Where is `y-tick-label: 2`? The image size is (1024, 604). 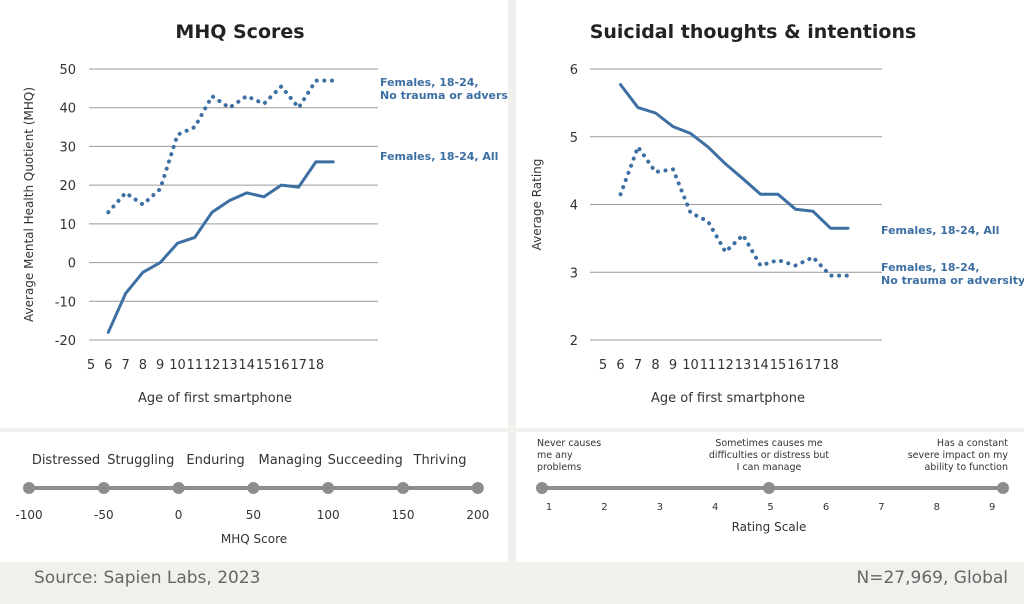 y-tick-label: 2 is located at coordinates (574, 341).